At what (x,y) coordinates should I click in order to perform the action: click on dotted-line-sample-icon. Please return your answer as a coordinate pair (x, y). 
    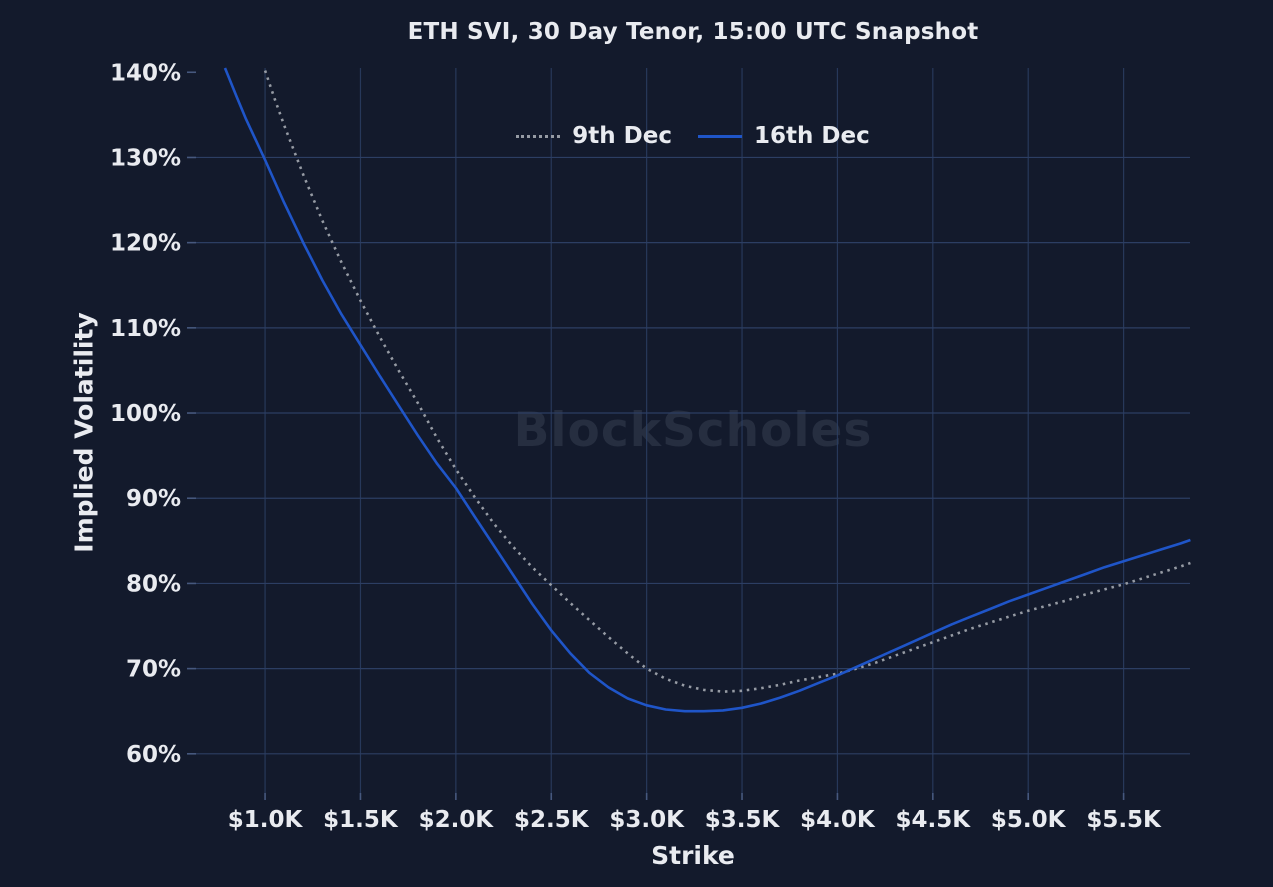
    Looking at the image, I should click on (538, 136).